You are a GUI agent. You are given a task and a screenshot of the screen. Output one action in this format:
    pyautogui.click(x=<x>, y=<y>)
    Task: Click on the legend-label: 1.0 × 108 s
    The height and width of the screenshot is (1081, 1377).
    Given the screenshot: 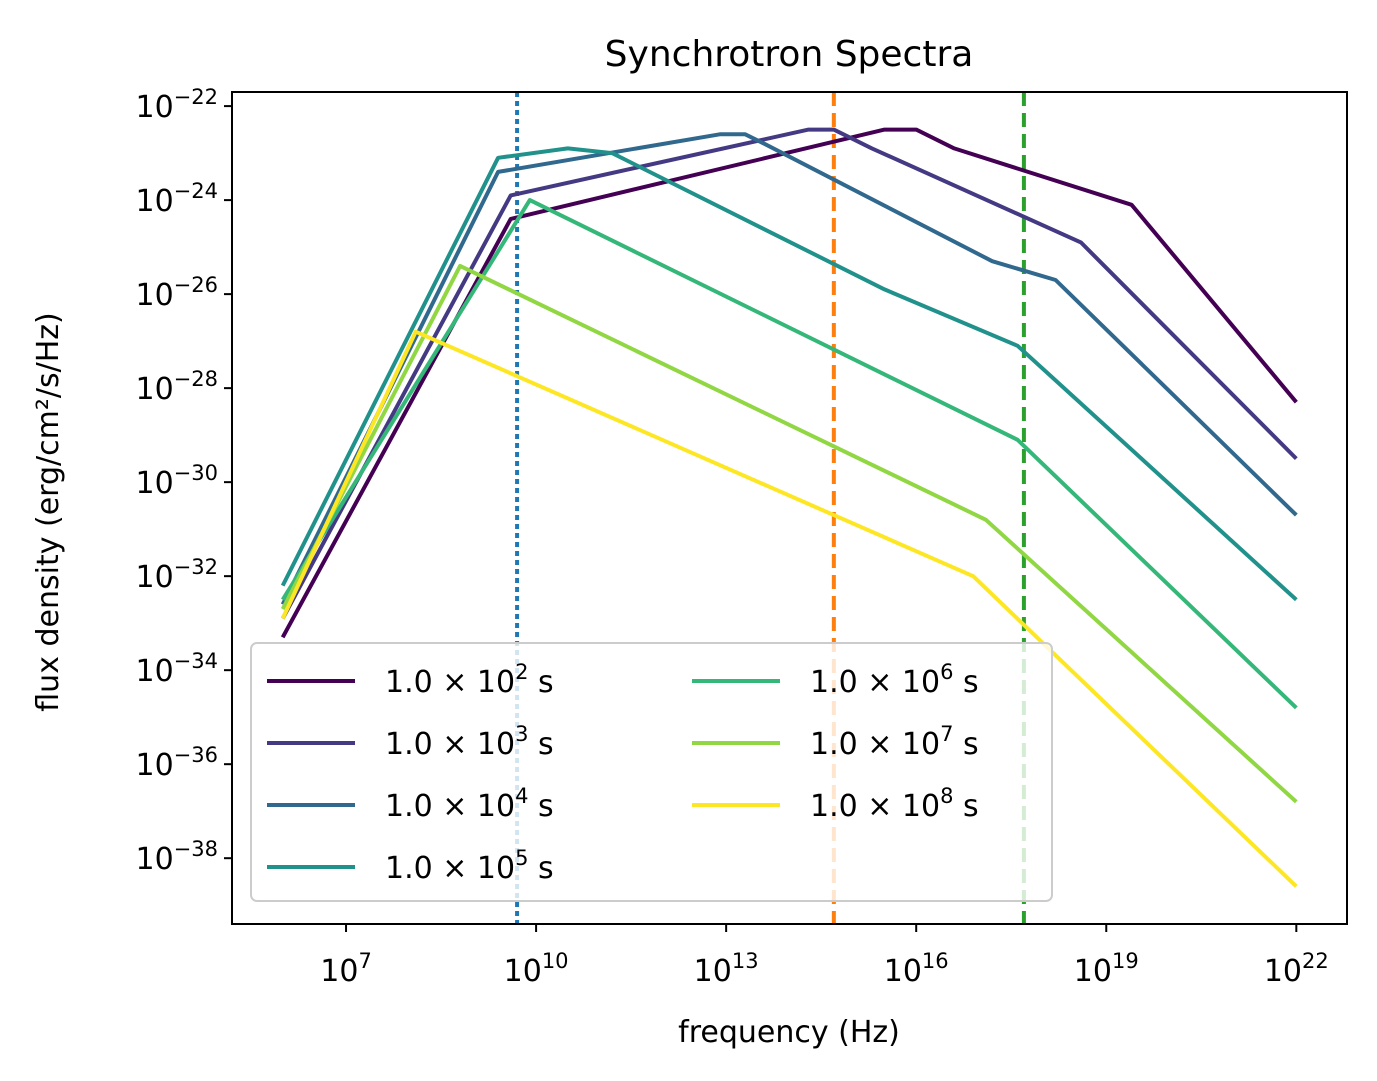 What is the action you would take?
    pyautogui.click(x=894, y=804)
    